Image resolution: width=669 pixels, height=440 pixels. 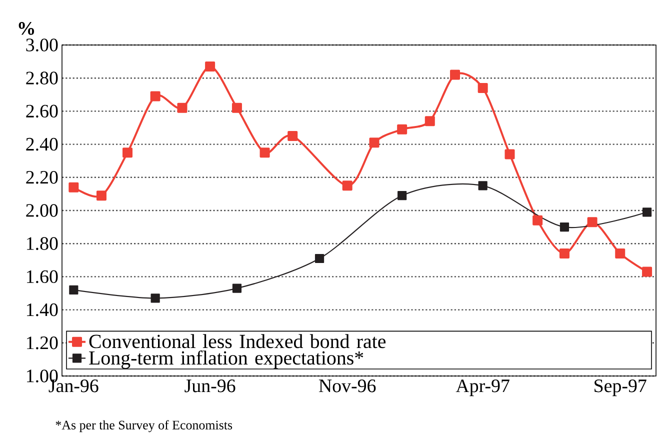 What do you see at coordinates (210, 386) in the screenshot?
I see `x-tick-label: Jun-96` at bounding box center [210, 386].